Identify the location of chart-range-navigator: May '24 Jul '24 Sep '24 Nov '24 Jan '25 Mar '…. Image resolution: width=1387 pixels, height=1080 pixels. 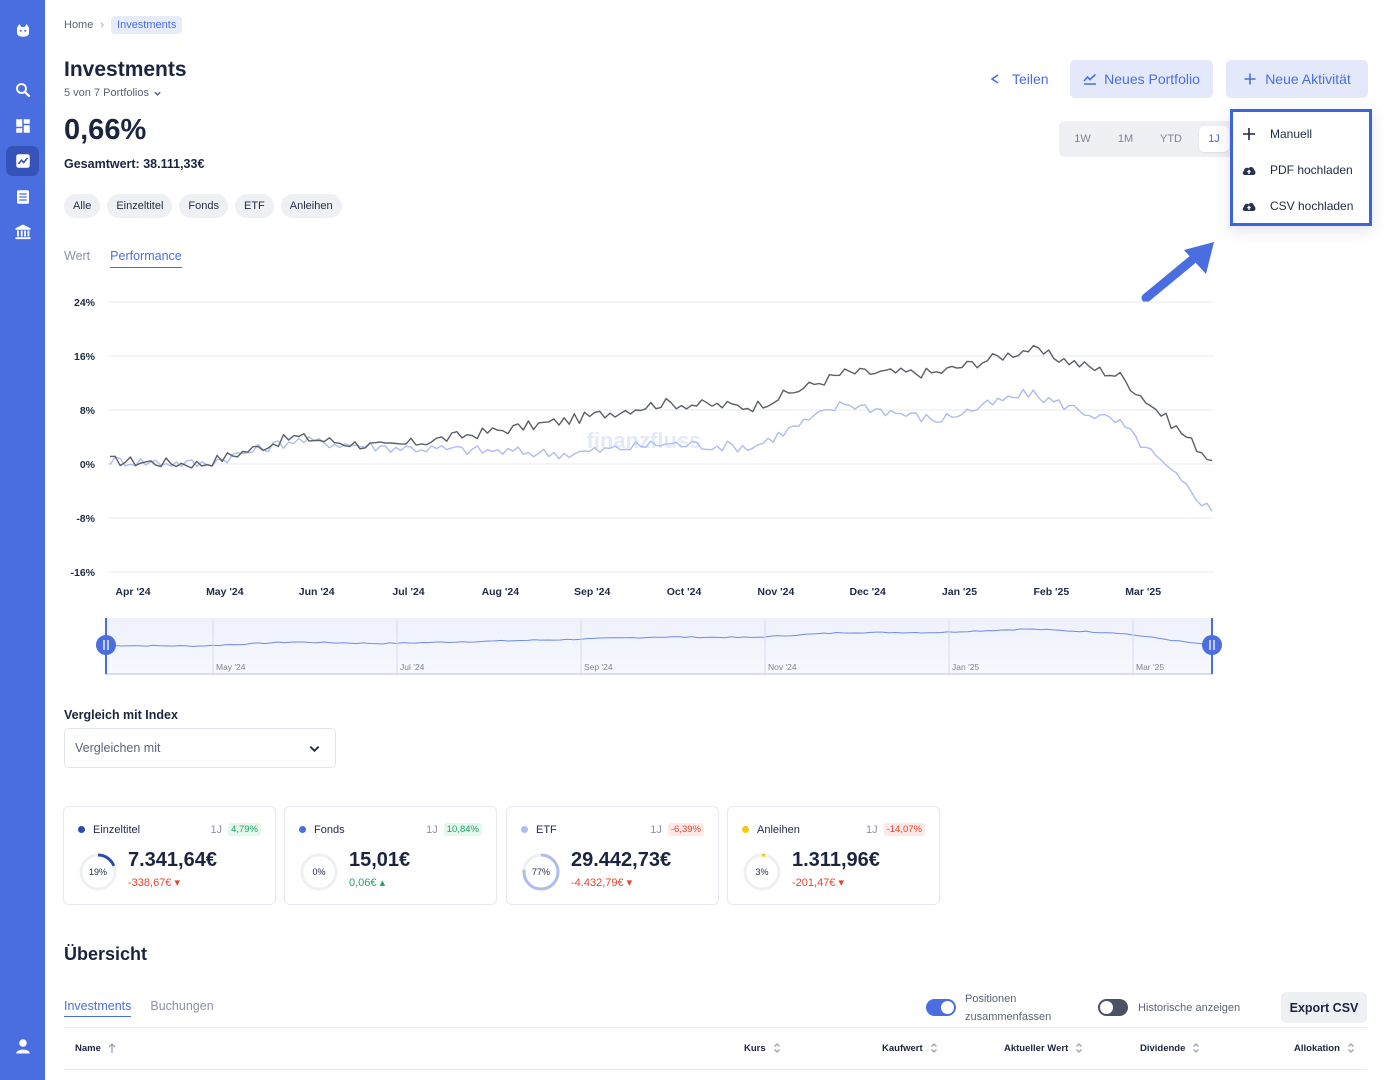
(660, 648).